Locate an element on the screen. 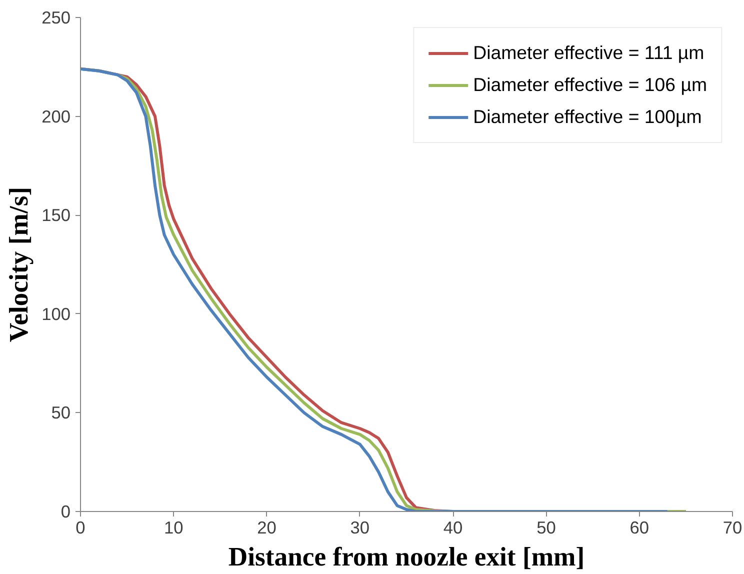  legend-label: Diameter effective = 100µm is located at coordinates (587, 117).